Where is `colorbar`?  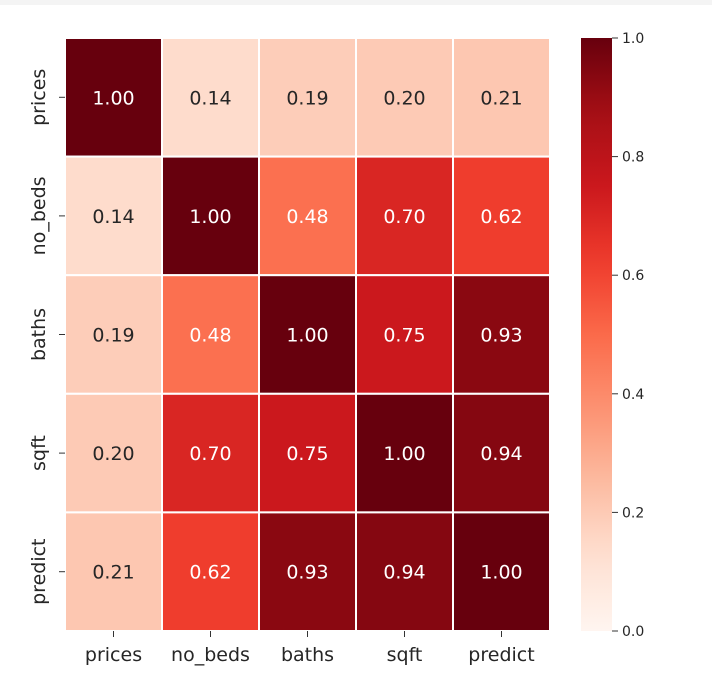 colorbar is located at coordinates (596, 334).